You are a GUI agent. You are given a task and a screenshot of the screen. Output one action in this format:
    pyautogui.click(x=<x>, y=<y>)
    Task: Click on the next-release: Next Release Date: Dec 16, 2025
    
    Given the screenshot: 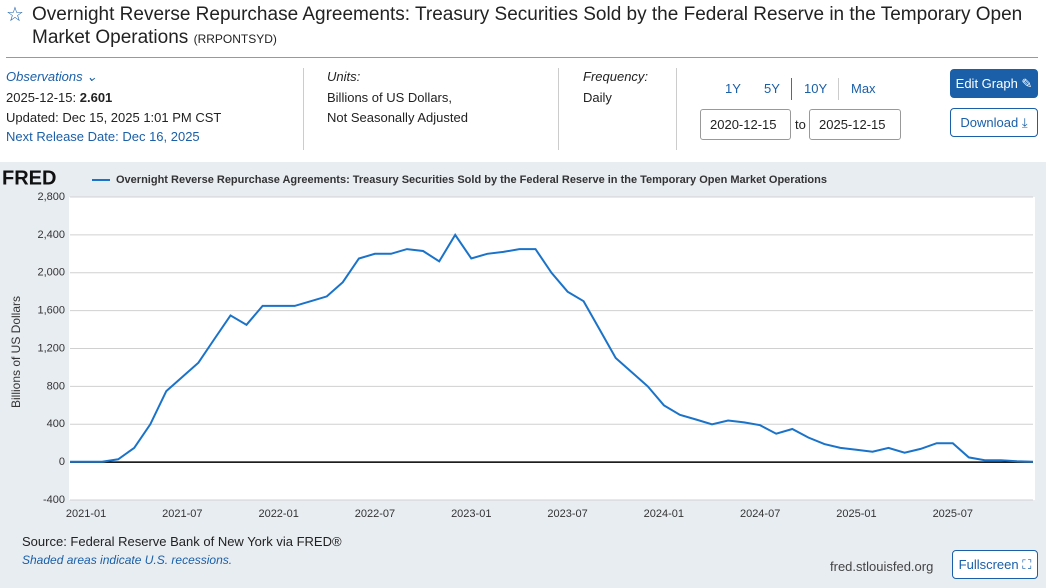 What is the action you would take?
    pyautogui.click(x=103, y=136)
    